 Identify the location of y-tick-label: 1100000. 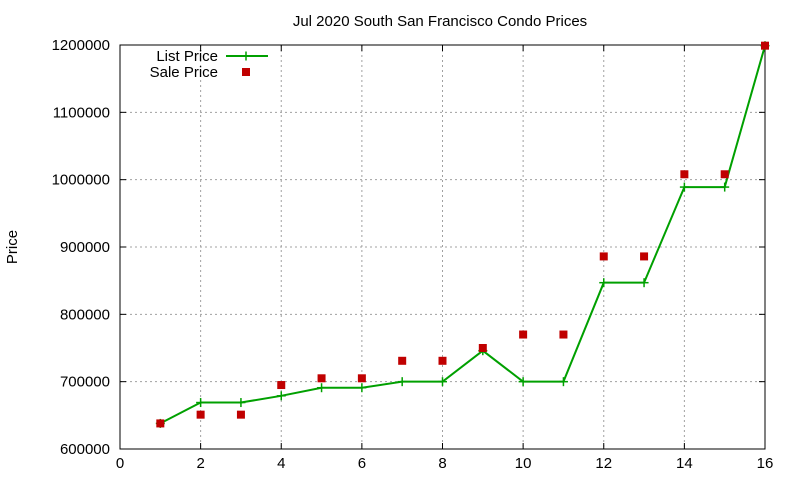
(81, 112).